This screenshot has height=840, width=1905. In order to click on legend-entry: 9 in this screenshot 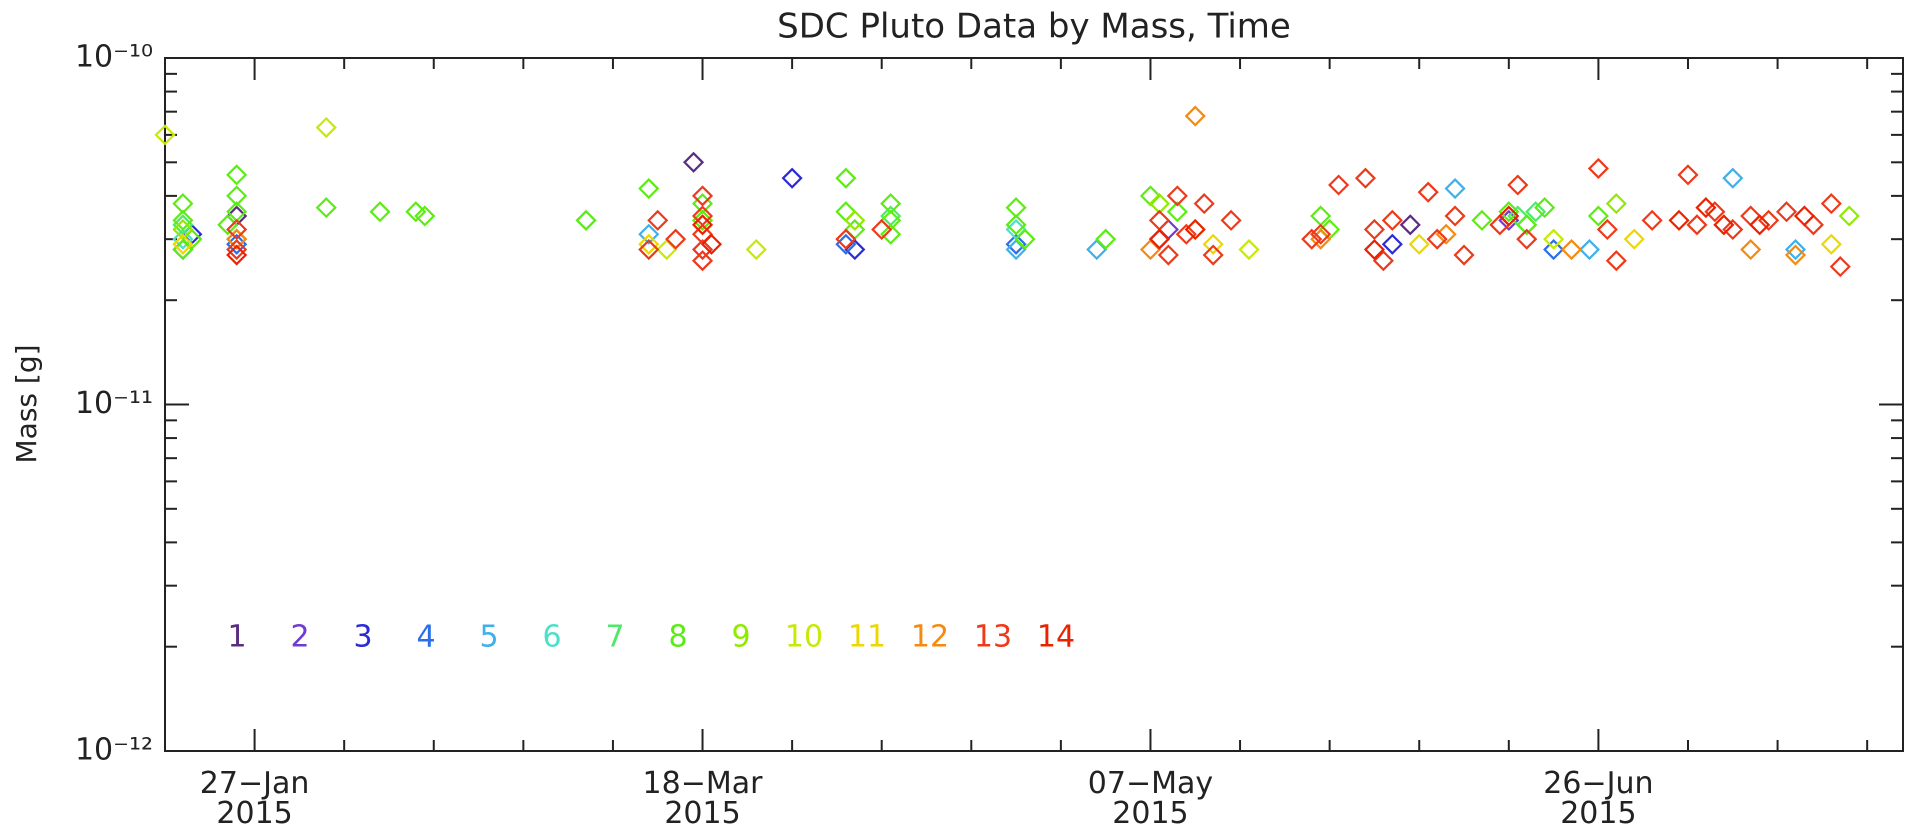, I will do `click(740, 637)`.